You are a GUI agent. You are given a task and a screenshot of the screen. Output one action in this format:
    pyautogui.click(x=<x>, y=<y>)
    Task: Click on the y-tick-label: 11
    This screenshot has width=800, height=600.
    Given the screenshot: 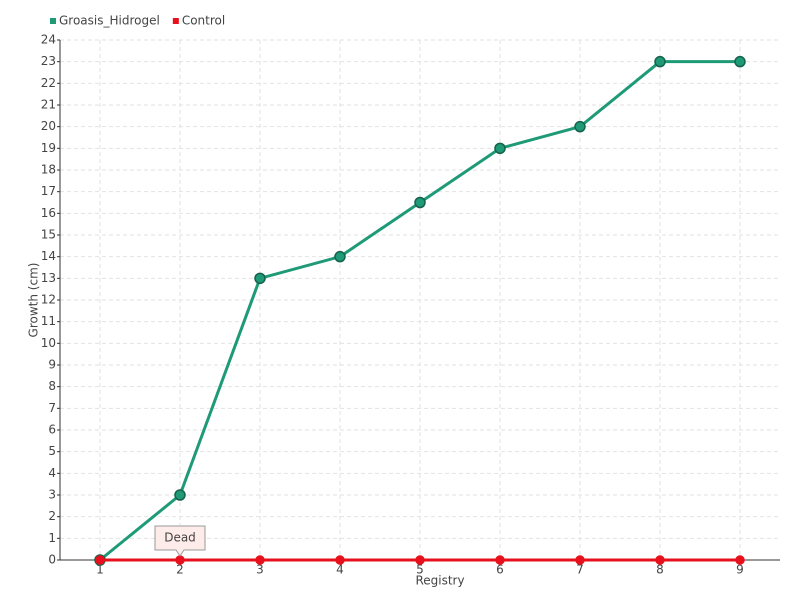 What is the action you would take?
    pyautogui.click(x=48, y=321)
    